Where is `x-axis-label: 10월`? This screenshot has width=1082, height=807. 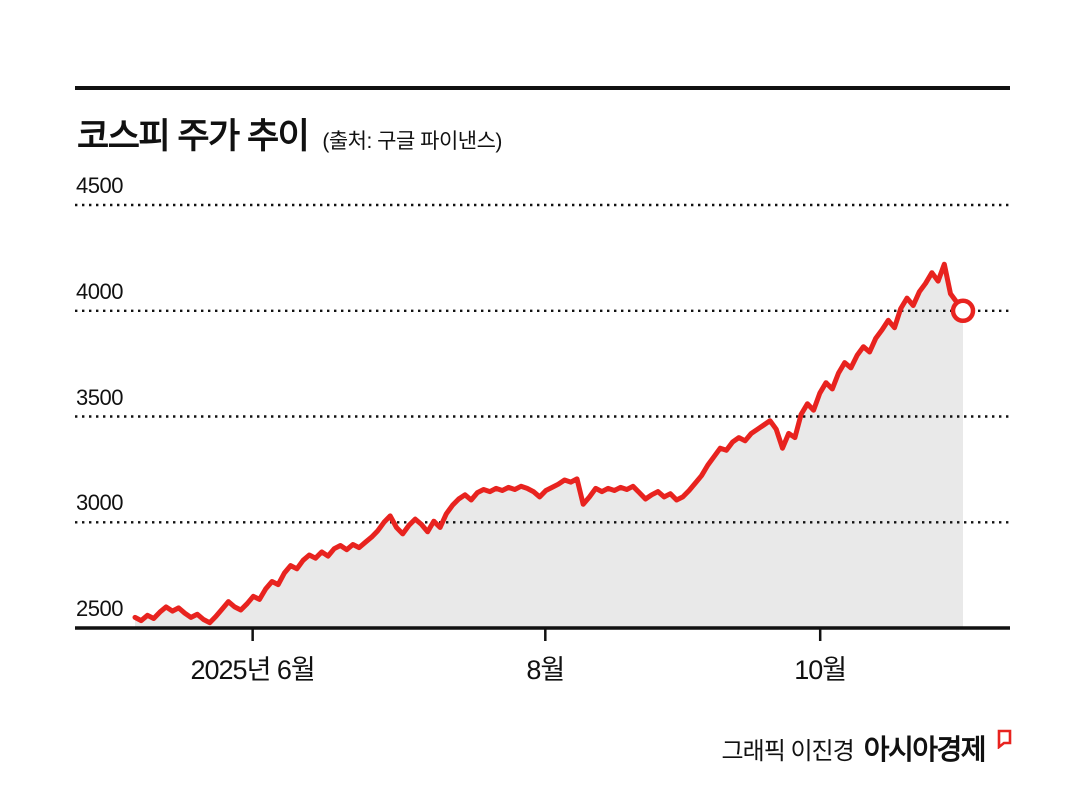
x-axis-label: 10월 is located at coordinates (820, 670).